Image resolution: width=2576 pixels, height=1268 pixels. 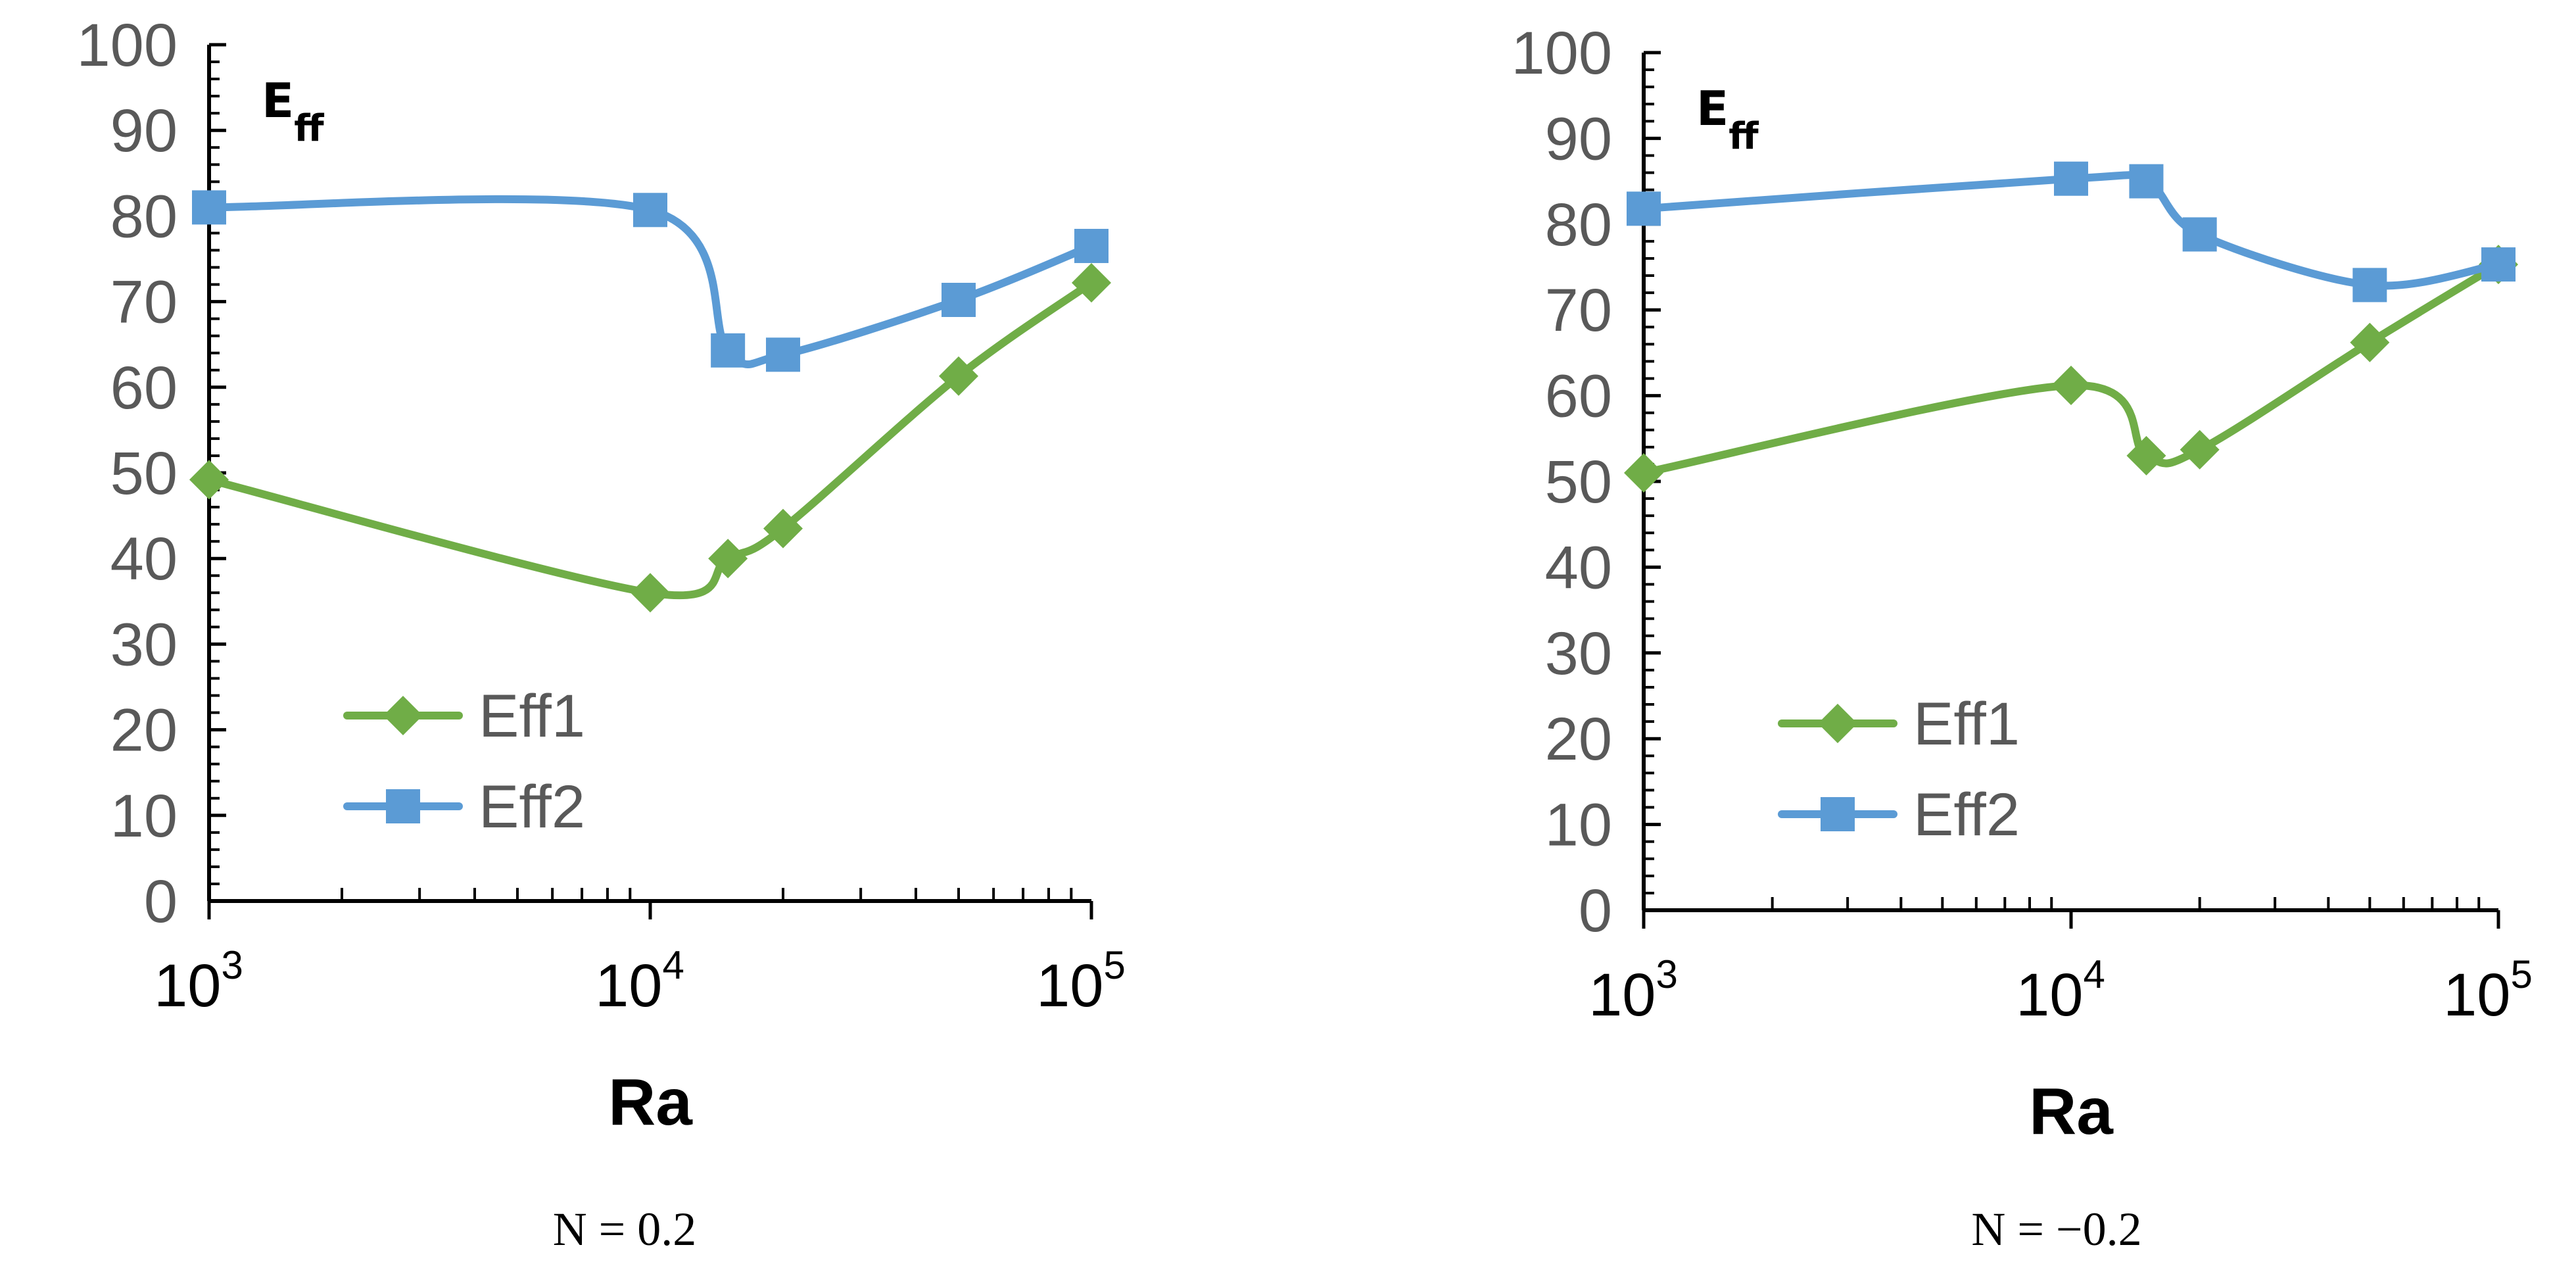 I want to click on panel-caption: N = 0.2, so click(x=625, y=1229).